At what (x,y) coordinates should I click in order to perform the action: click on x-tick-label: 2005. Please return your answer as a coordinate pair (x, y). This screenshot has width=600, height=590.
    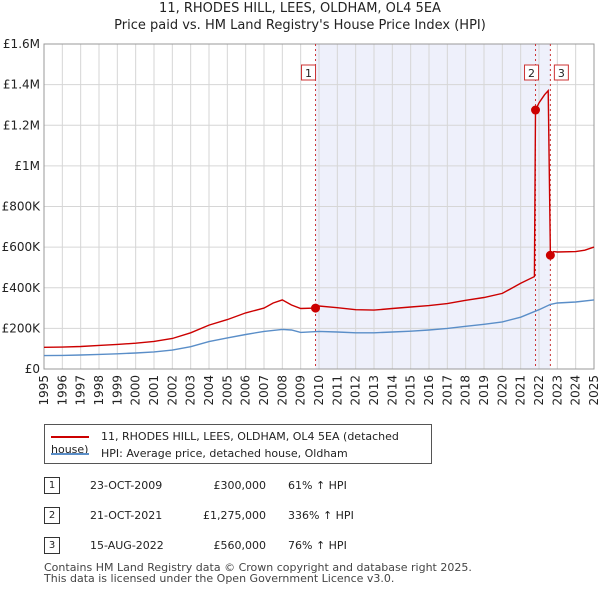
    Looking at the image, I should click on (227, 390).